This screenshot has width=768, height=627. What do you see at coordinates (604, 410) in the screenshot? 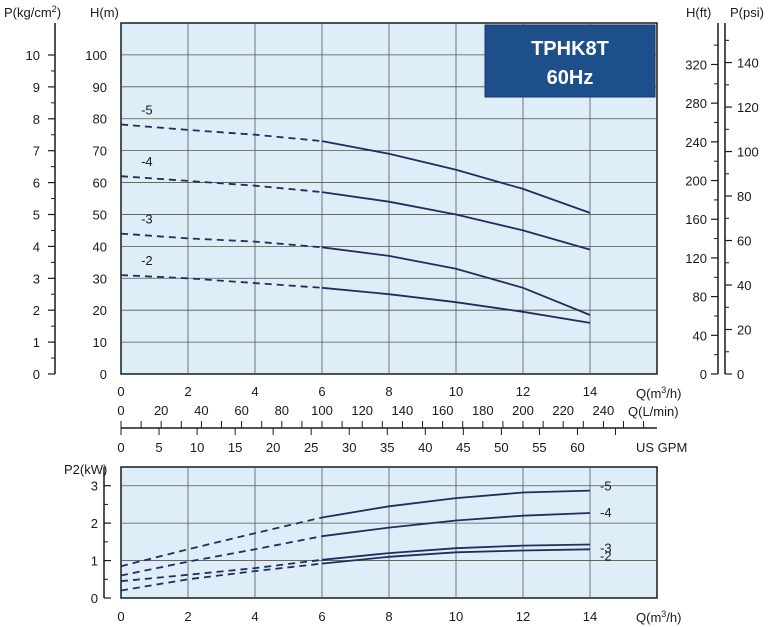
I see `flow-lmin-tick-label: 240` at bounding box center [604, 410].